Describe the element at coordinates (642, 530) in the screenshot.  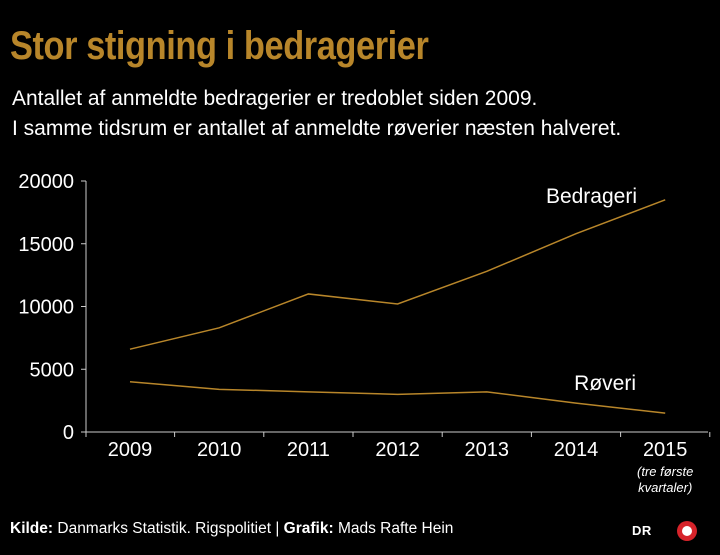
I see `dr-logo-text: DR` at that location.